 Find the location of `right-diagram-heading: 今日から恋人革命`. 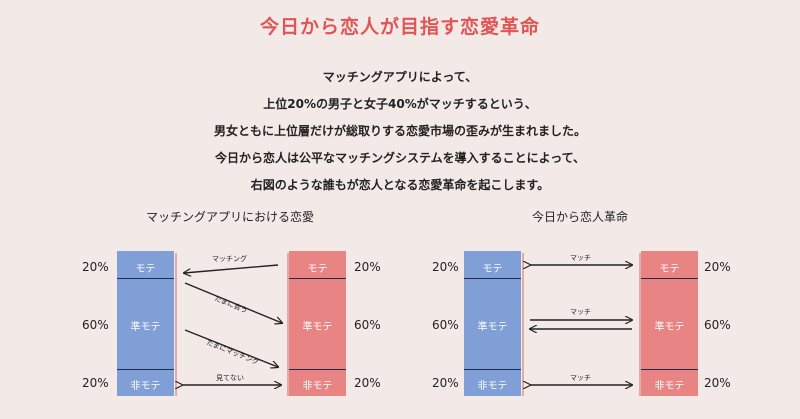

right-diagram-heading: 今日から恋人革命 is located at coordinates (579, 217).